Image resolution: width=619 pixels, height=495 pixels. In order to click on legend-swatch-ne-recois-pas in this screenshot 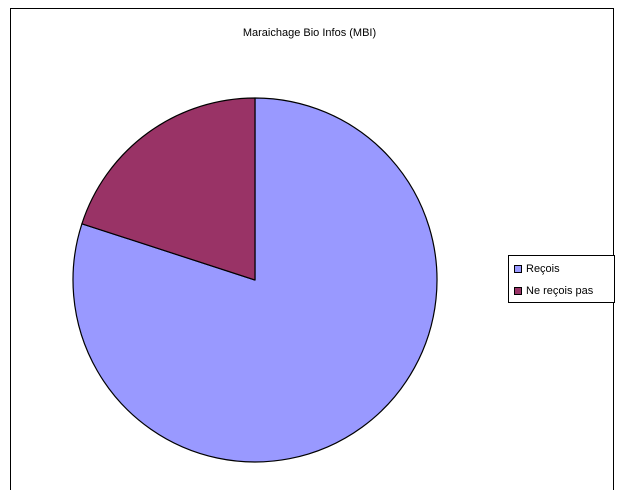, I will do `click(518, 291)`.